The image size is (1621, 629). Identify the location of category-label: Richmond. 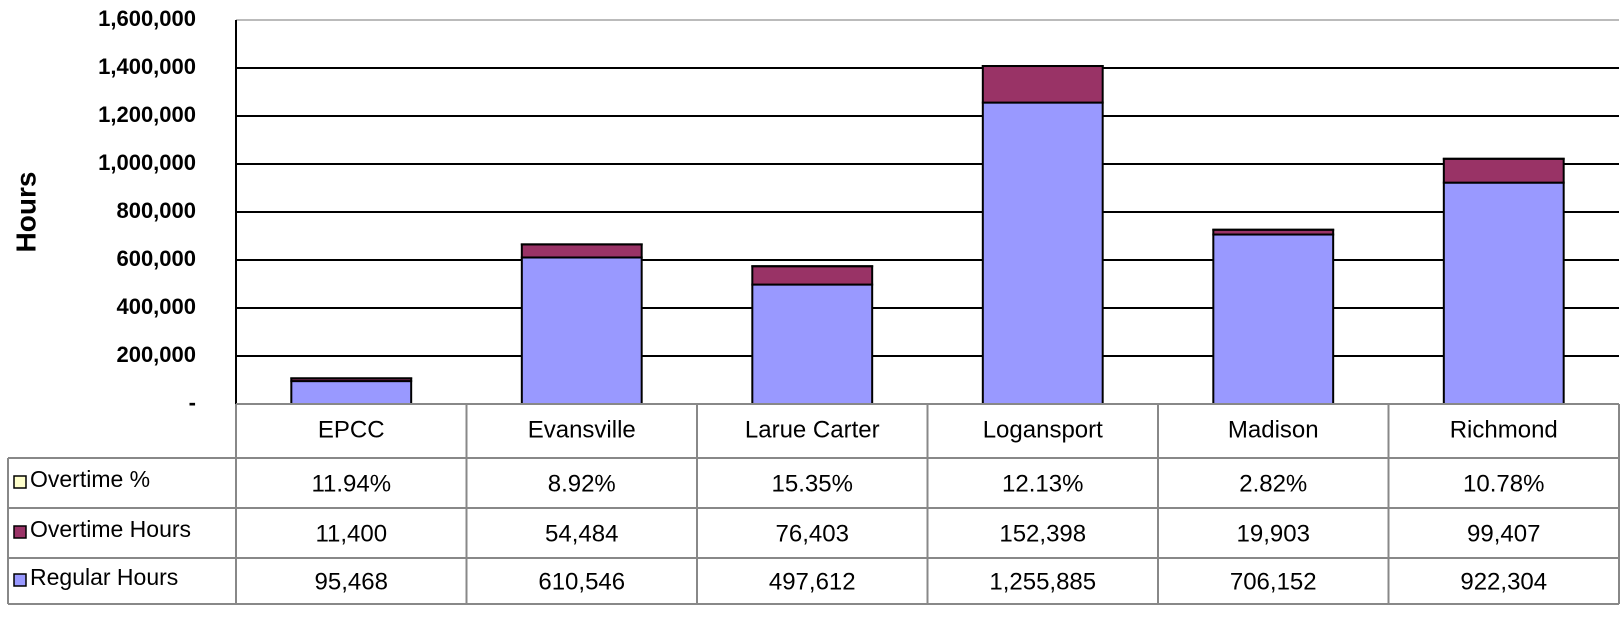
(1504, 429).